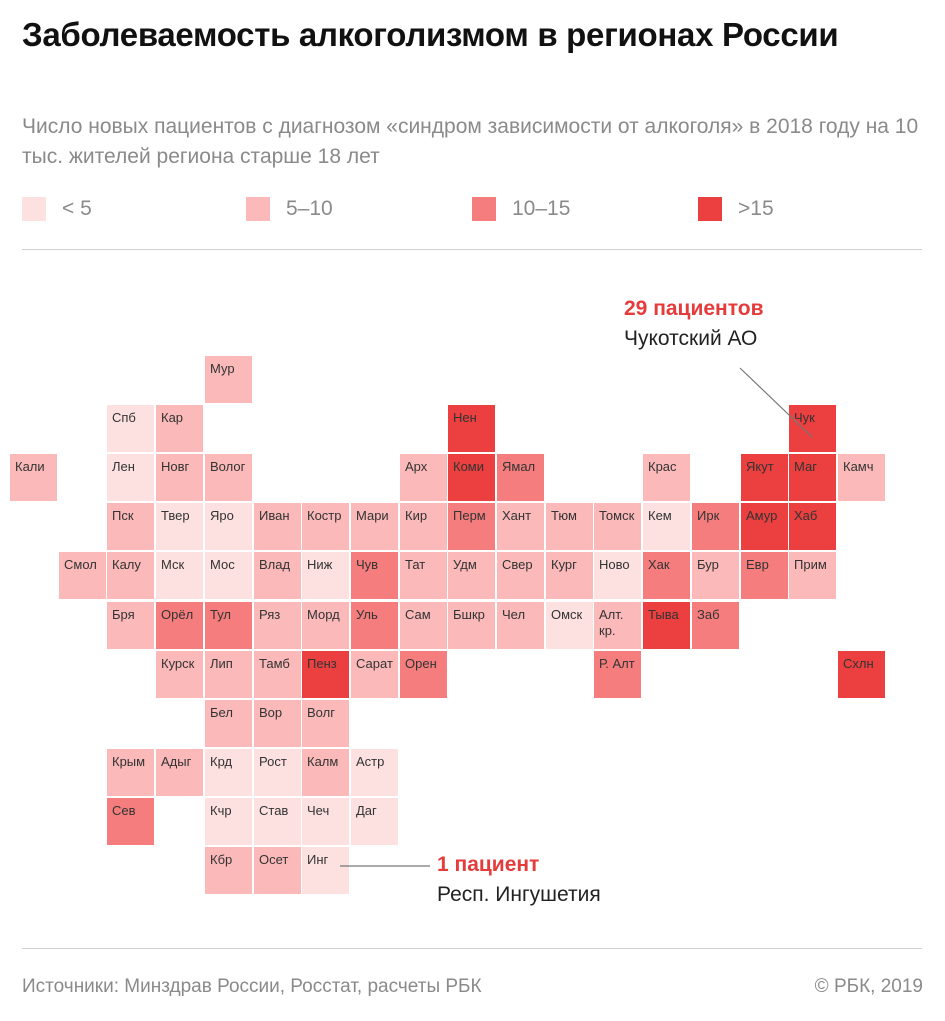 The width and height of the screenshot is (945, 1021). Describe the element at coordinates (277, 870) in the screenshot. I see `region-tile: Осет` at that location.